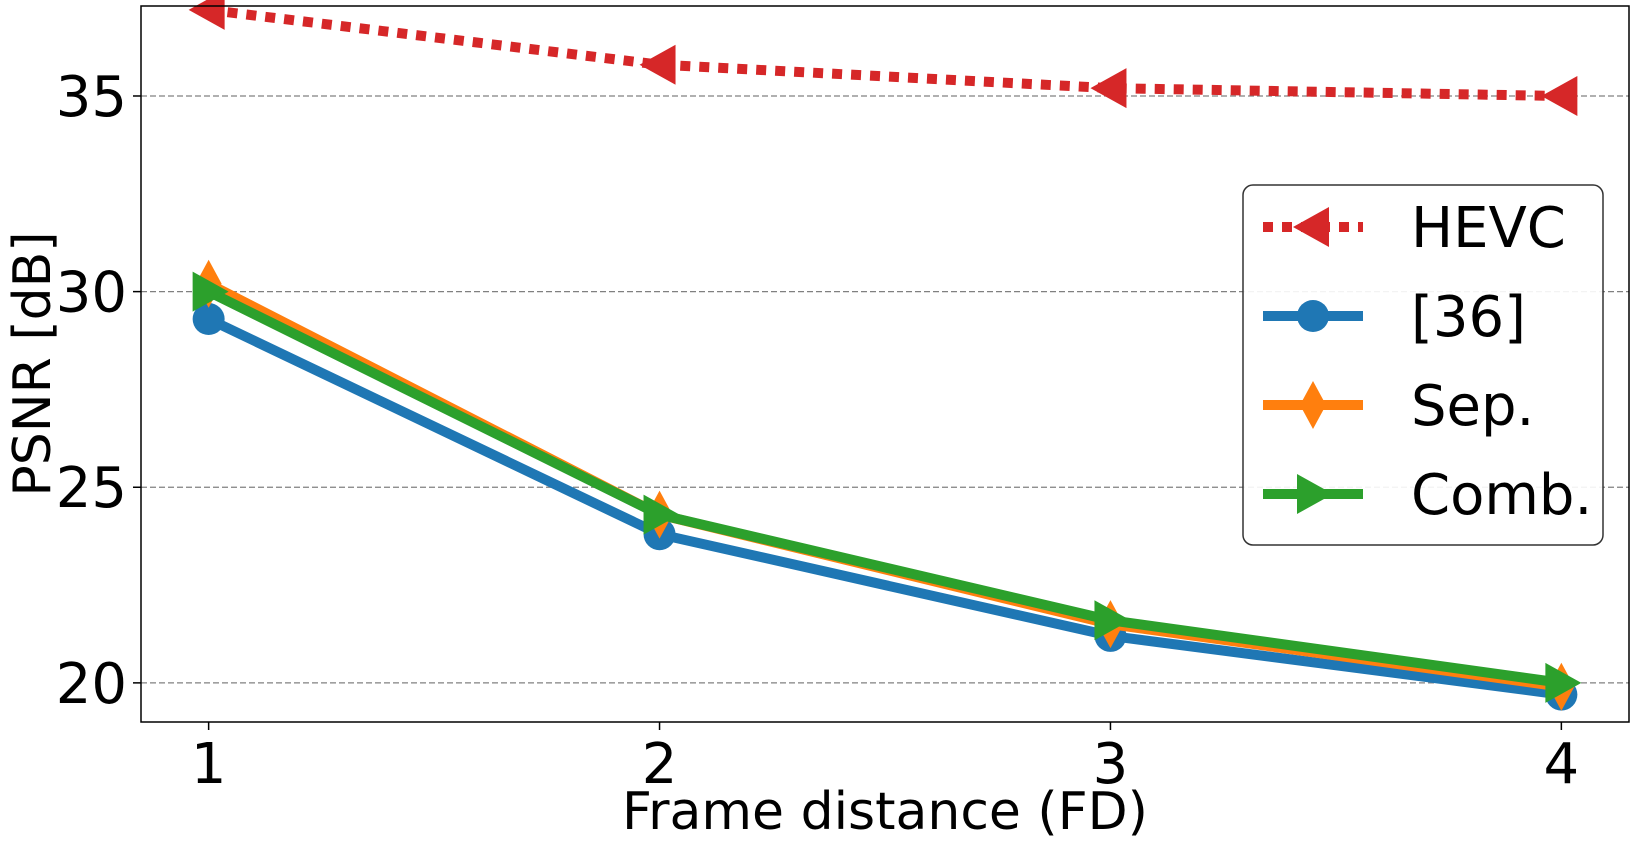 This screenshot has width=1636, height=844. What do you see at coordinates (660, 764) in the screenshot?
I see `x-tick-label: 2` at bounding box center [660, 764].